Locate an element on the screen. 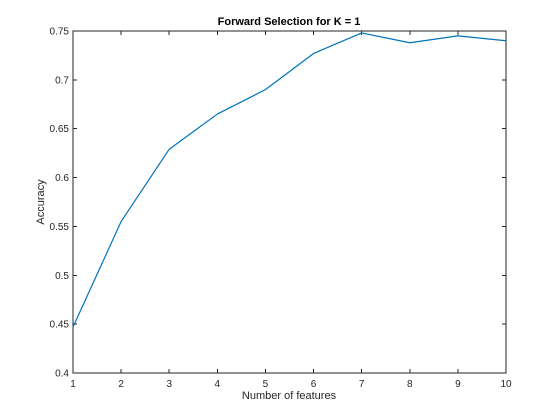 This screenshot has height=420, width=560. y-tick-label: 0.75 is located at coordinates (60, 32).